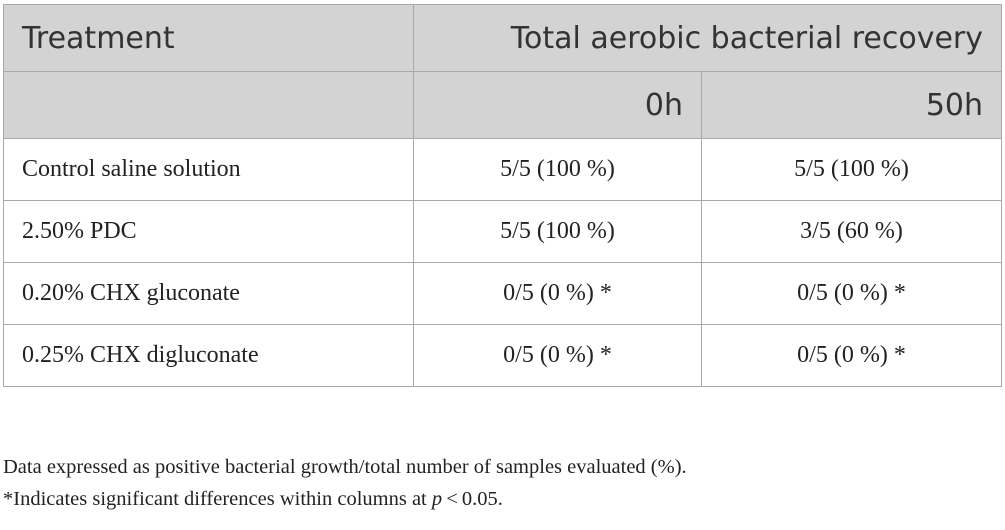  Describe the element at coordinates (437, 499) in the screenshot. I see `footnote-p-variable: p` at that location.